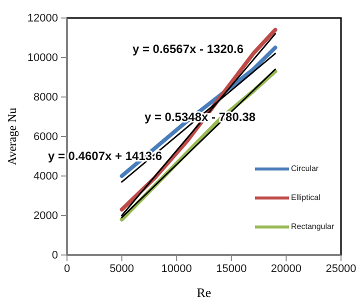 Image resolution: width=359 pixels, height=304 pixels. Describe the element at coordinates (12, 137) in the screenshot. I see `y-axis-title: Average Nu` at that location.